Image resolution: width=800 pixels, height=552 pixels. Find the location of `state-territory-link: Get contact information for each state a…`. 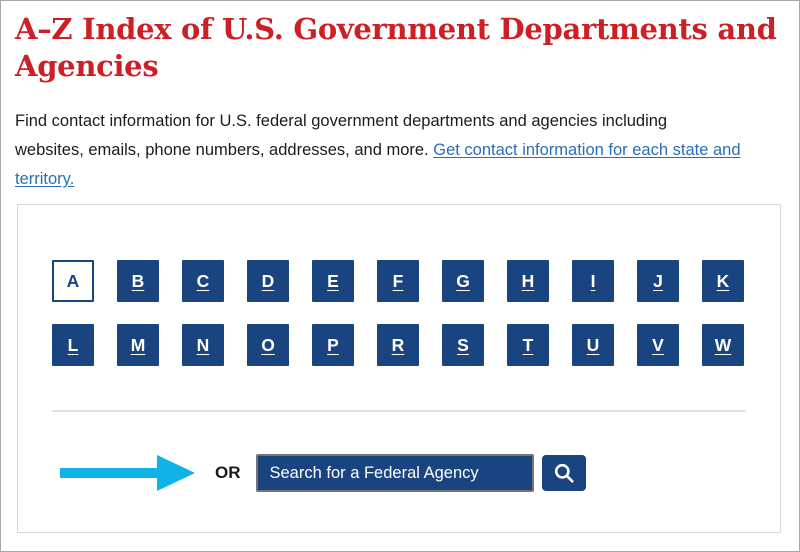

state-territory-link: Get contact information for each state a… is located at coordinates (378, 164).